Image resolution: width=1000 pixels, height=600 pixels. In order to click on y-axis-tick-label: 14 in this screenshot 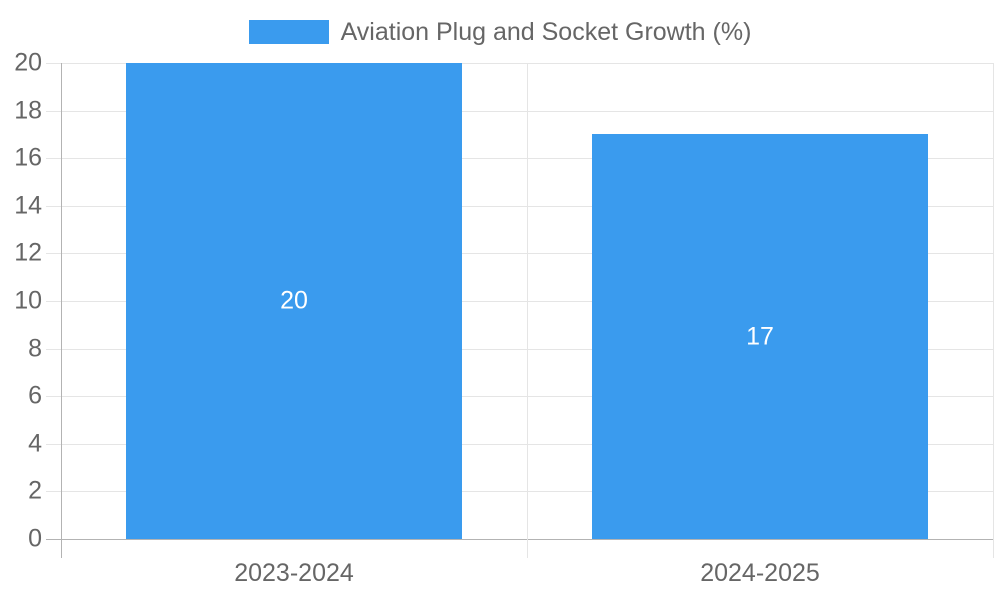, I will do `click(28, 205)`.